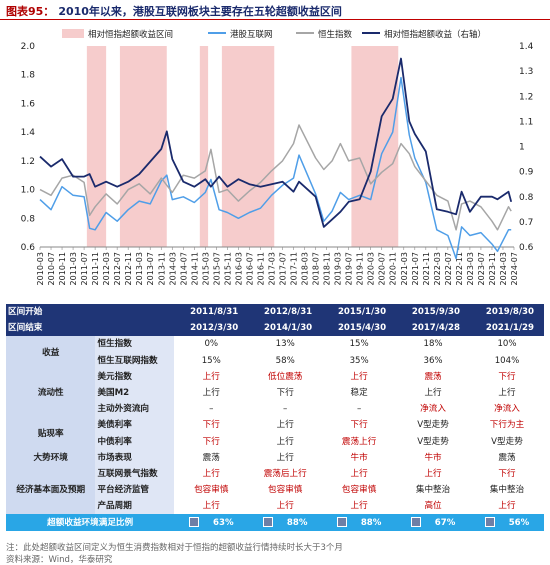  I want to click on x-axis-tick-label: 2020-11, so click(393, 268).